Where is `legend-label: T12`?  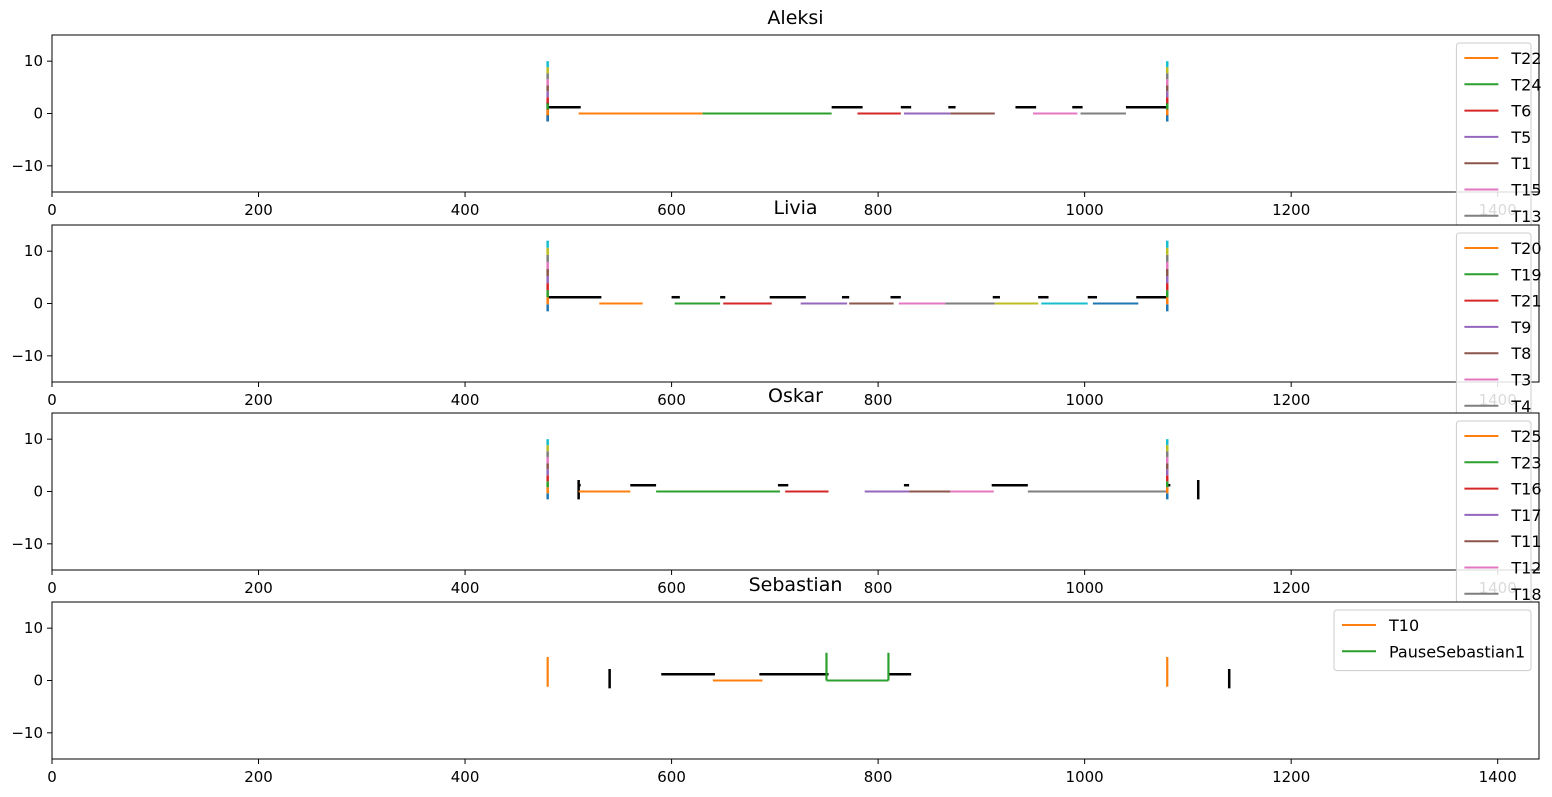
legend-label: T12 is located at coordinates (1525, 568).